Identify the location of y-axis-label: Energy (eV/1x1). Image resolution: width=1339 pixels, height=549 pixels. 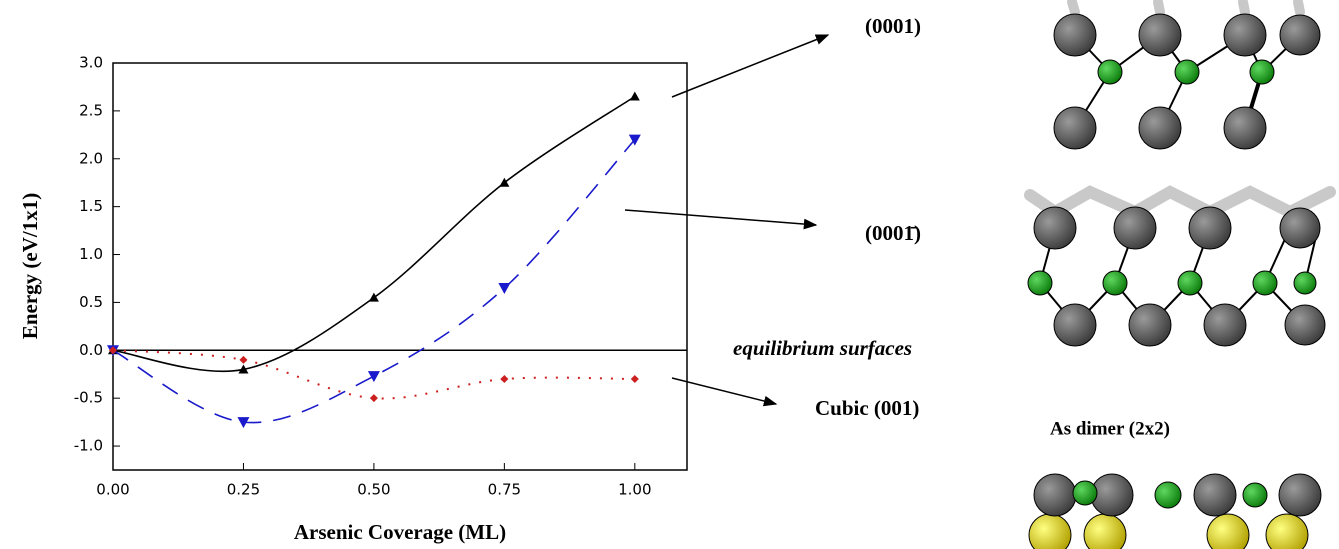
(30, 266).